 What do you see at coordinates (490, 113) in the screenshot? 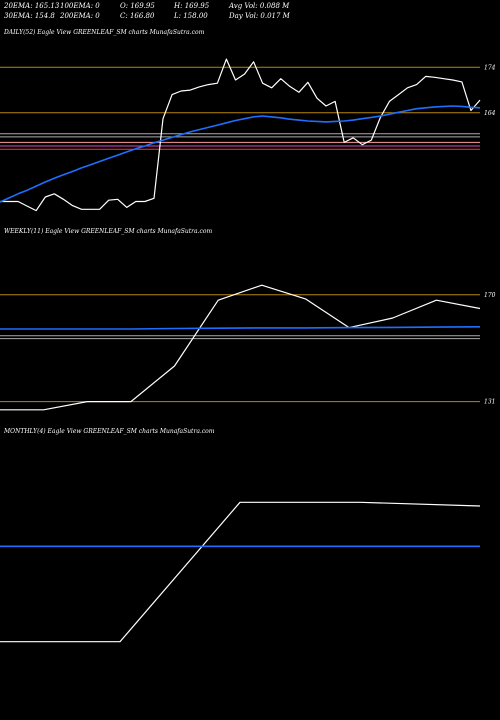
I see `daily-ytick-label-1: 164` at bounding box center [490, 113].